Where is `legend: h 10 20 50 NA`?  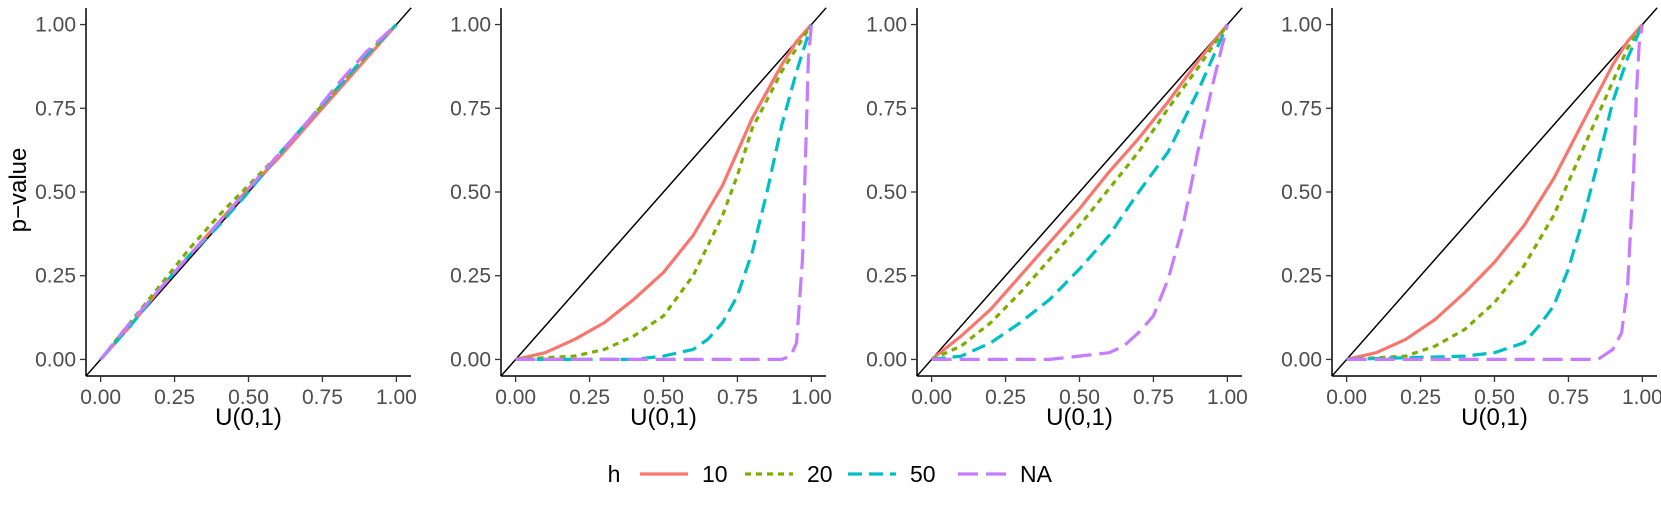
legend: h 10 20 50 NA is located at coordinates (830, 474).